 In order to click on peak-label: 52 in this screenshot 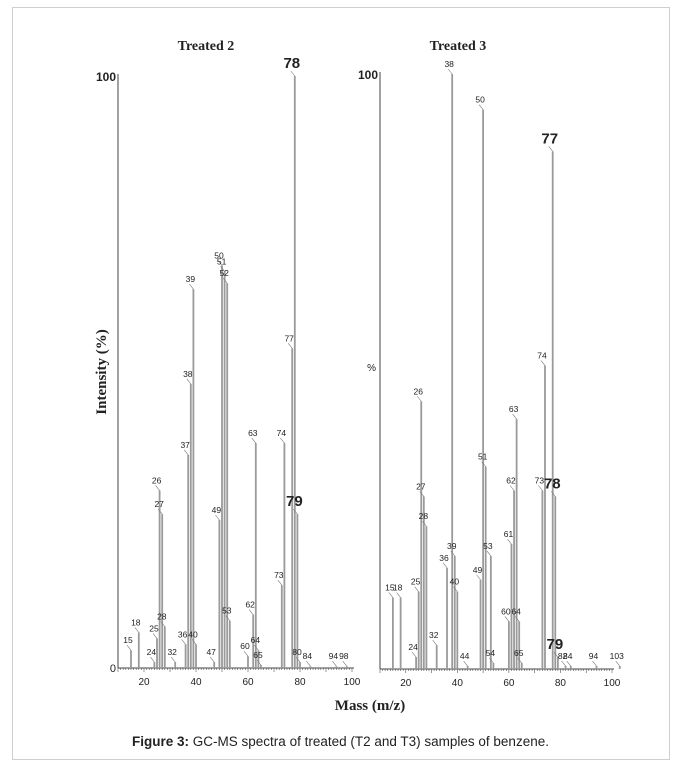, I will do `click(224, 273)`.